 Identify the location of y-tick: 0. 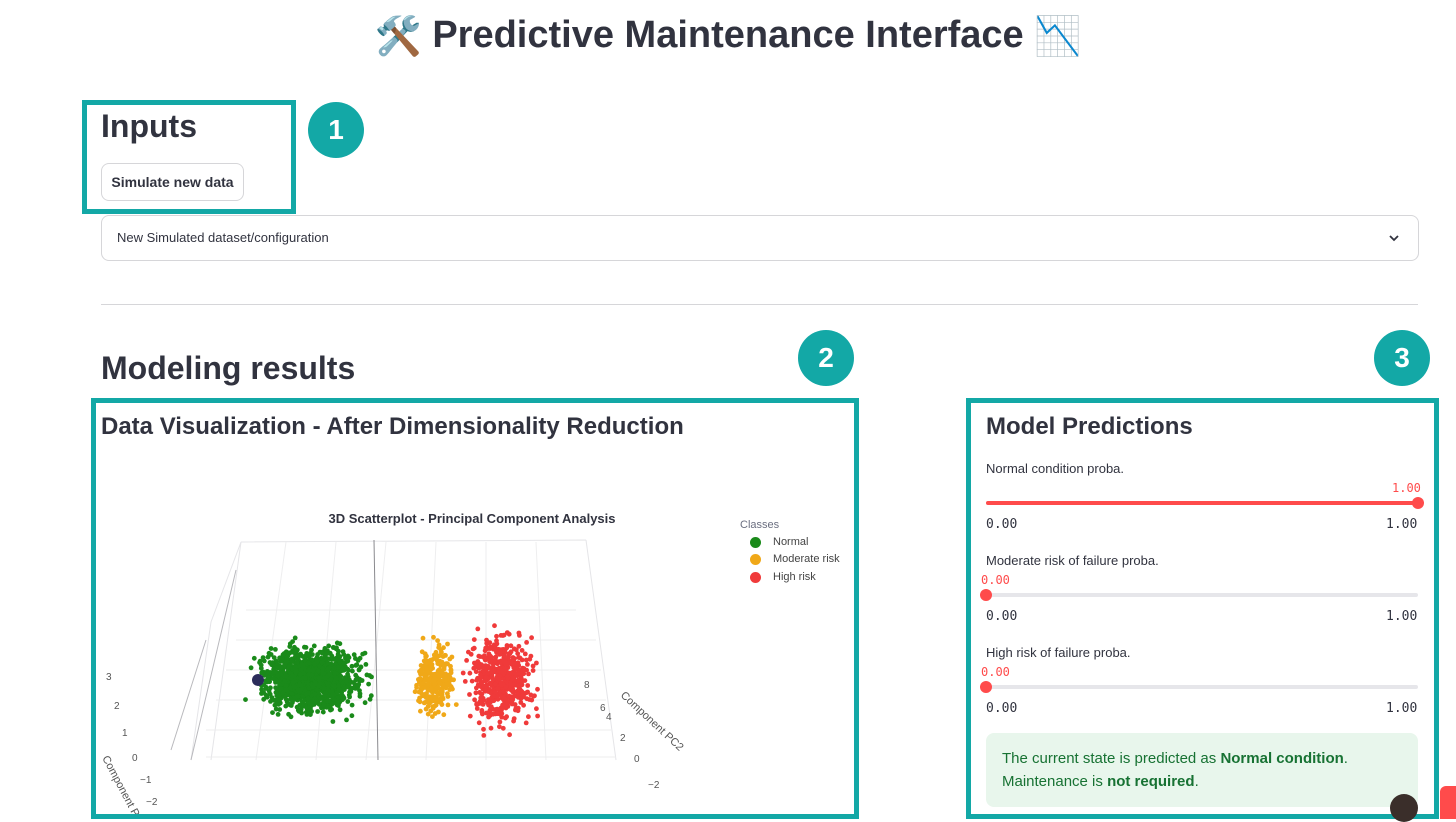
(637, 759).